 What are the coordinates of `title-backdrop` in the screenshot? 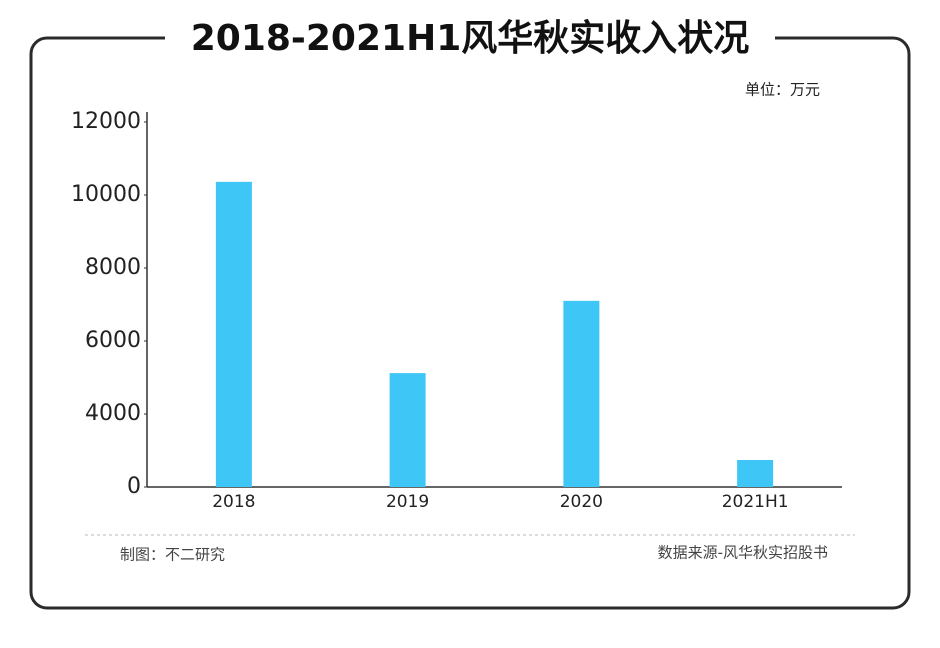 It's located at (470, 39).